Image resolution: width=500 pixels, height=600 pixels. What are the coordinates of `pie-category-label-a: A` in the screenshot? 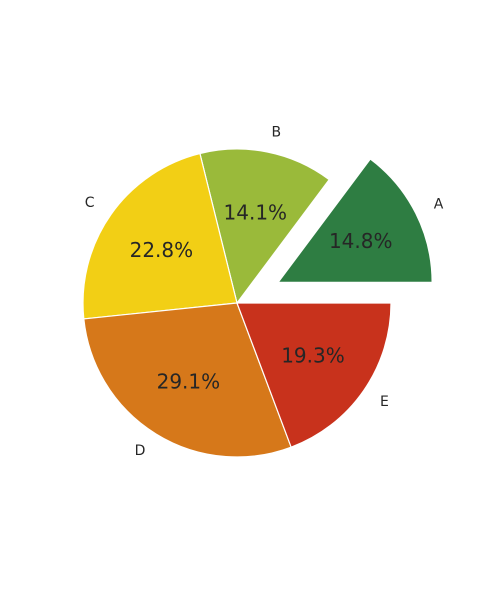 It's located at (439, 204).